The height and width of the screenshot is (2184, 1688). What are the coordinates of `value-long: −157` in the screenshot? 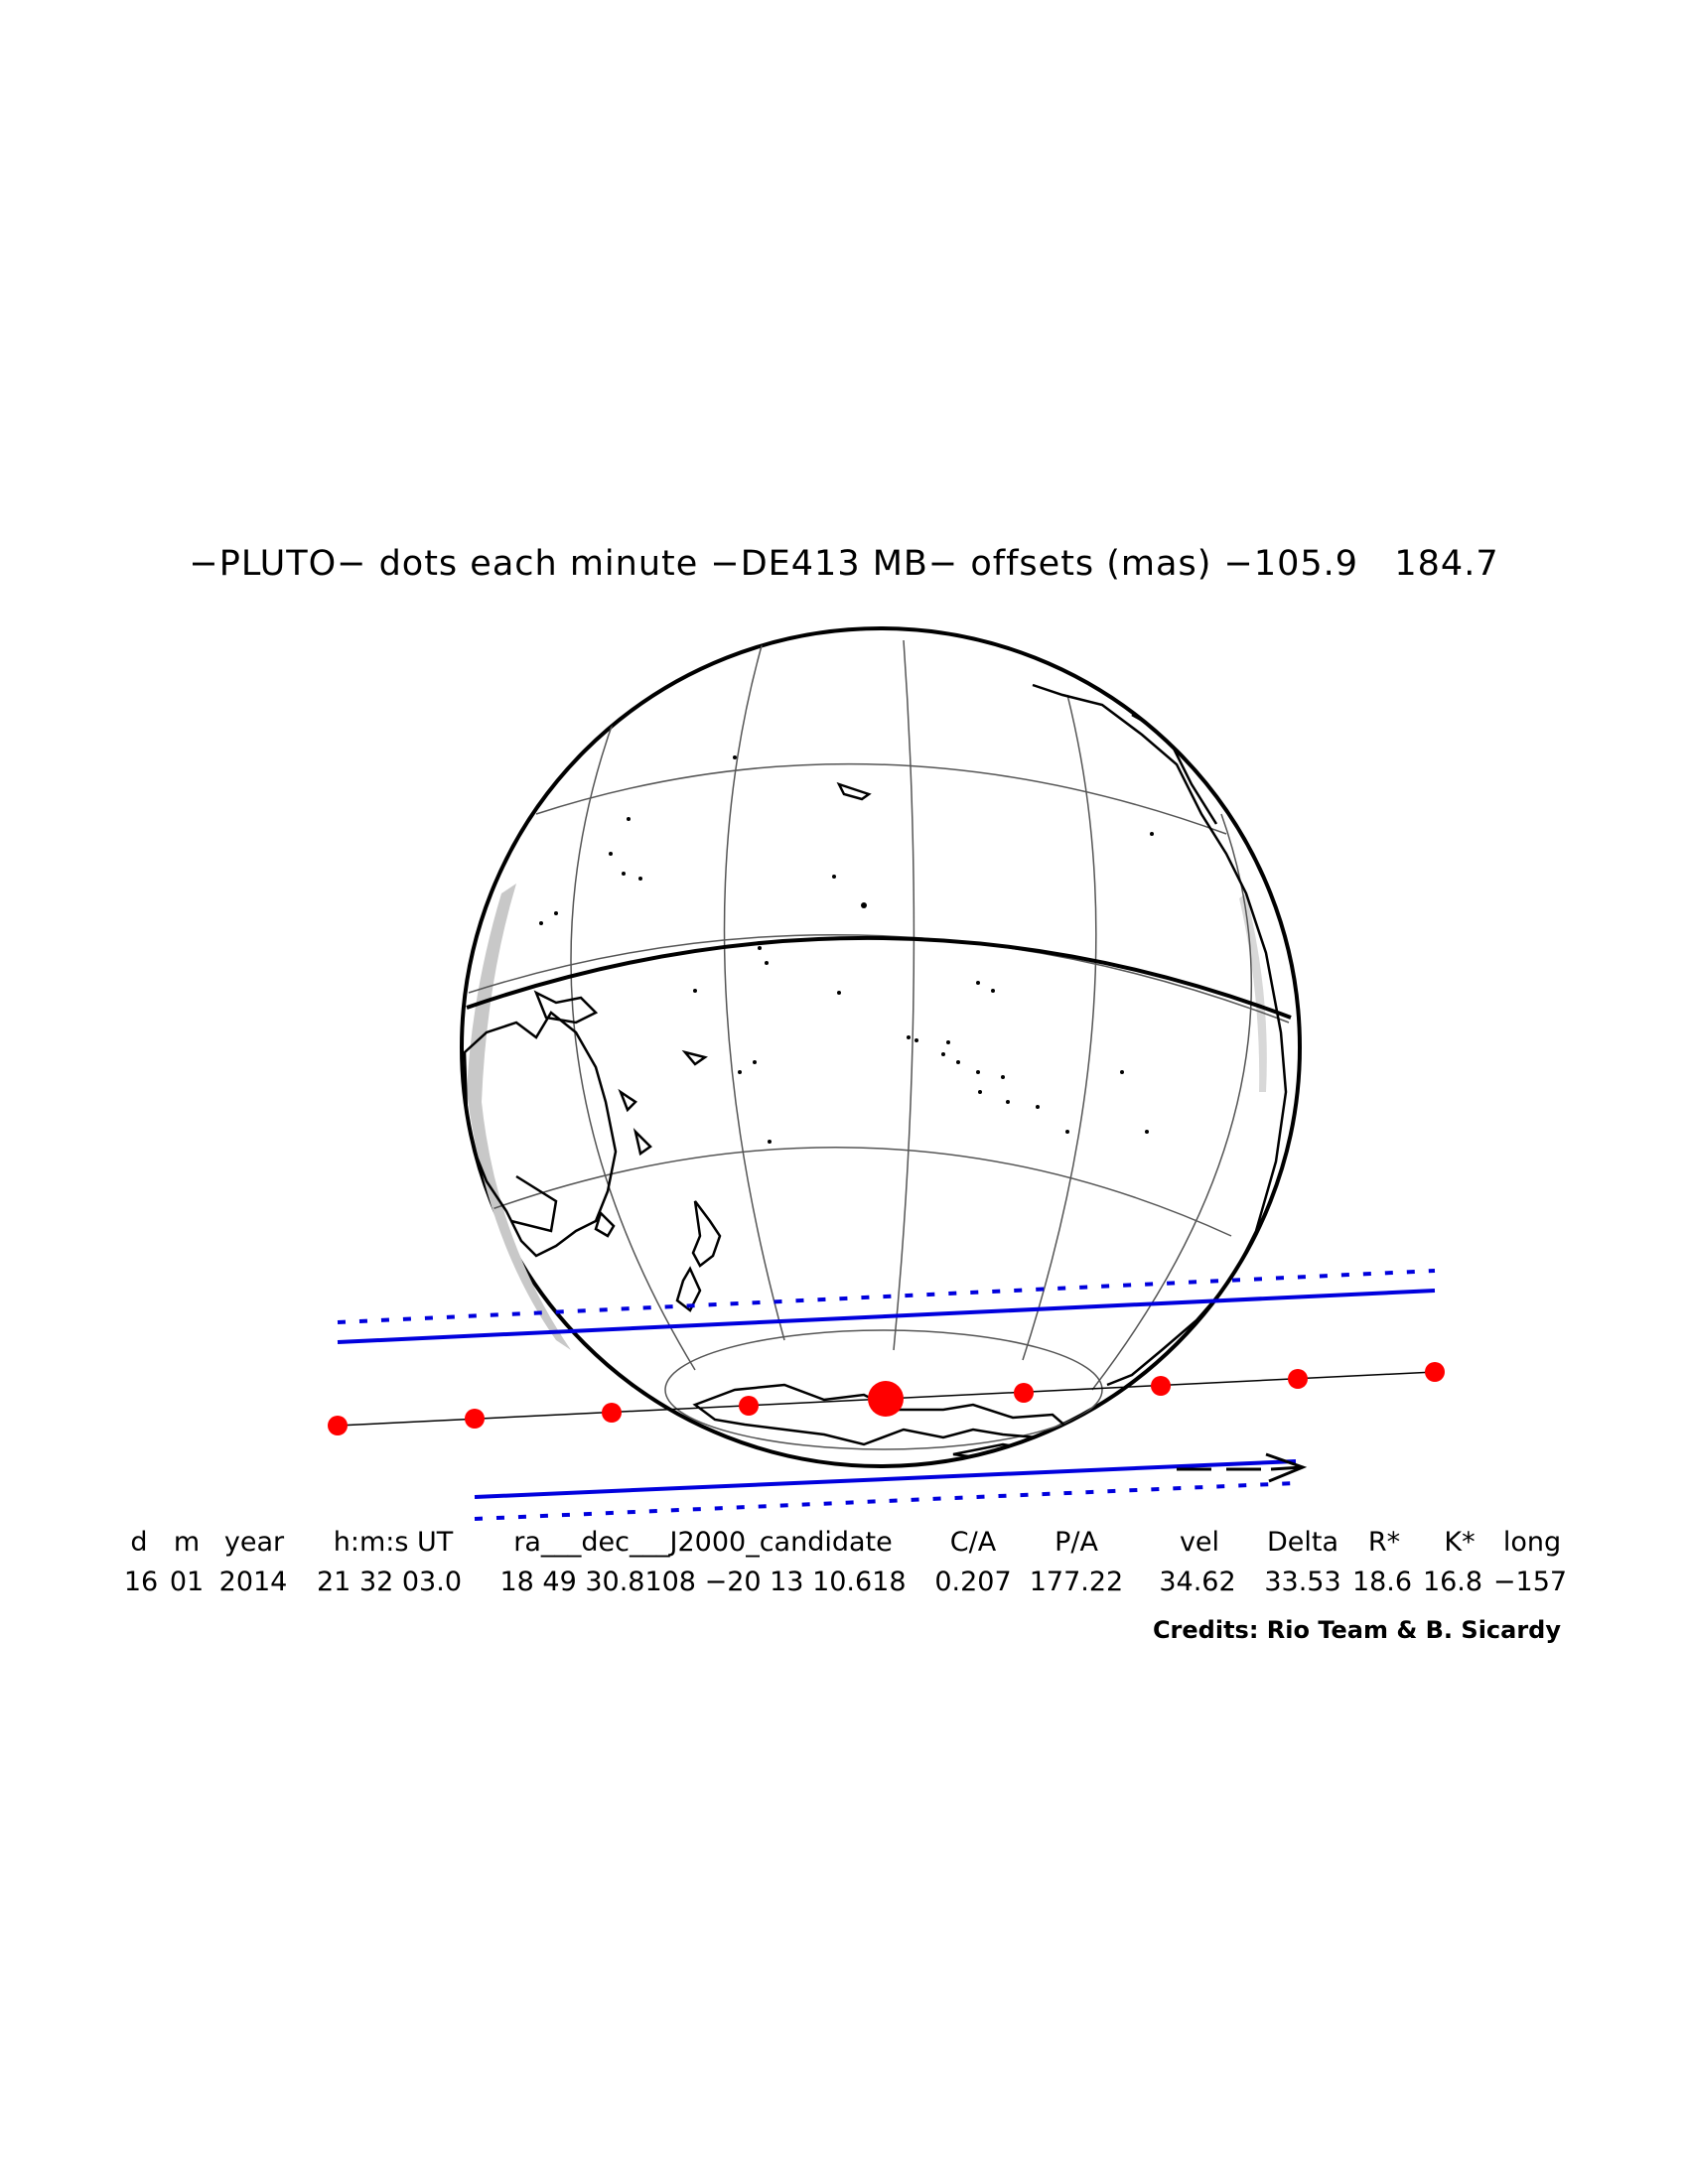 It's located at (1530, 1582).